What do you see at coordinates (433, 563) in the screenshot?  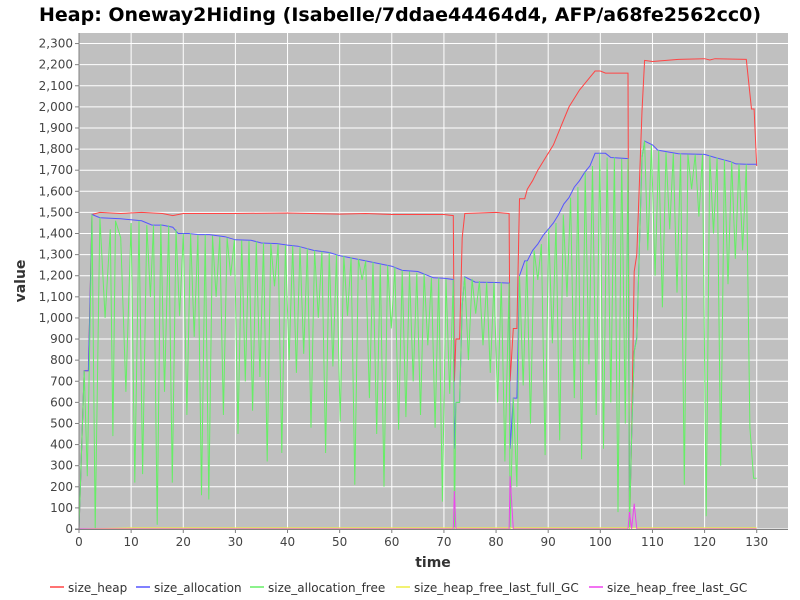 I see `x-axis-label: time` at bounding box center [433, 563].